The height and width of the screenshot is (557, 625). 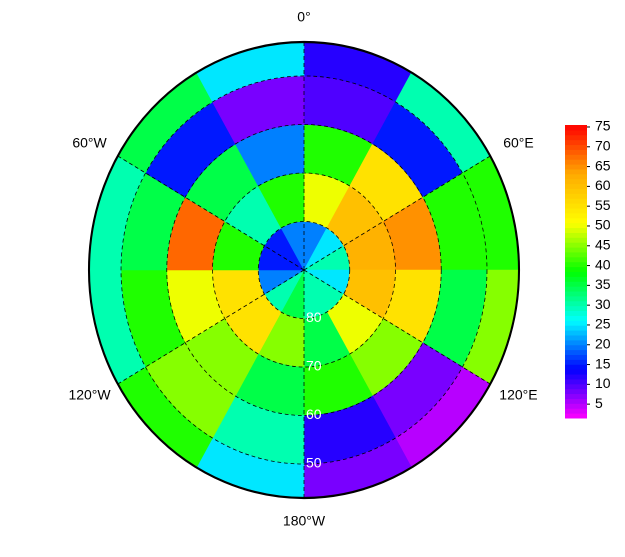 What do you see at coordinates (314, 414) in the screenshot?
I see `lat-label: 60` at bounding box center [314, 414].